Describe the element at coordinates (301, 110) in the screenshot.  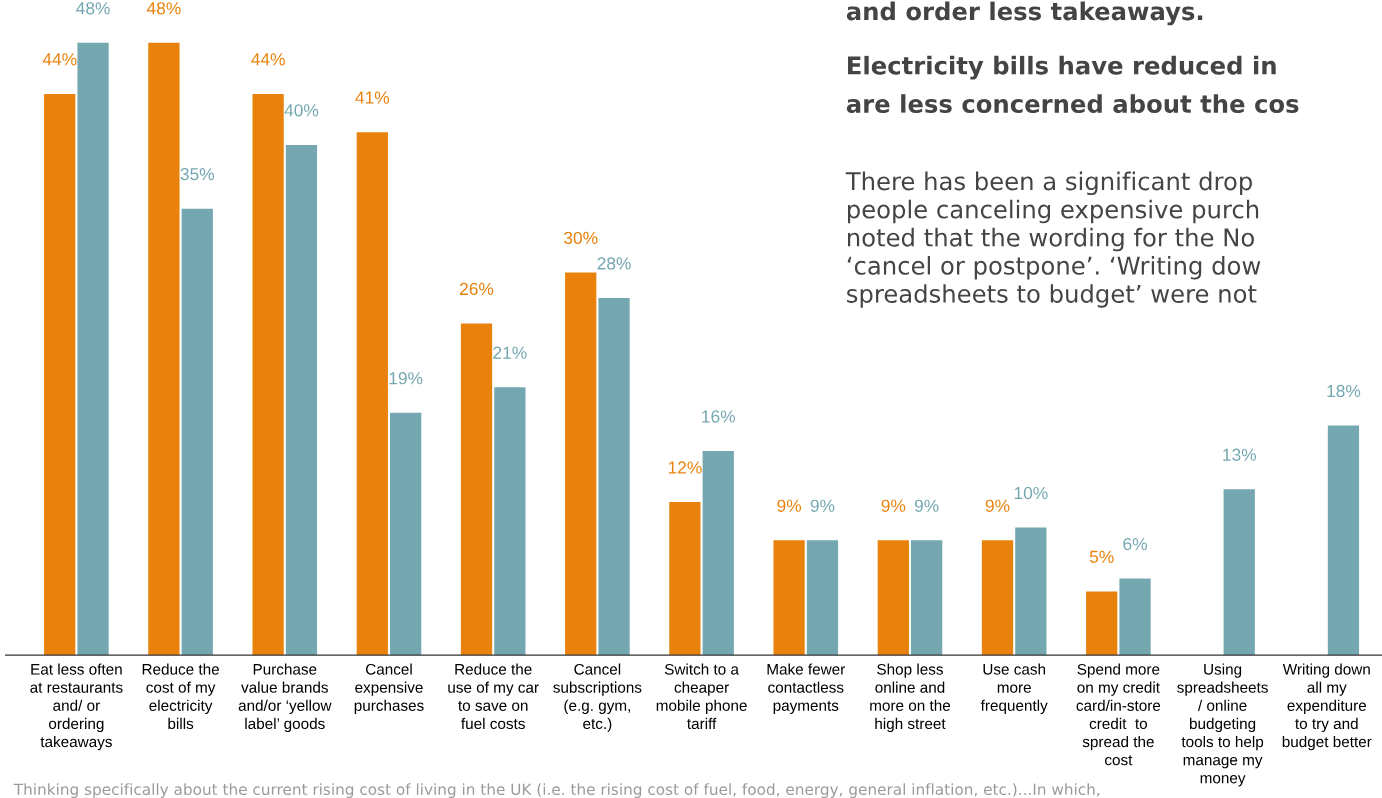
I see `data-label: 40%` at that location.